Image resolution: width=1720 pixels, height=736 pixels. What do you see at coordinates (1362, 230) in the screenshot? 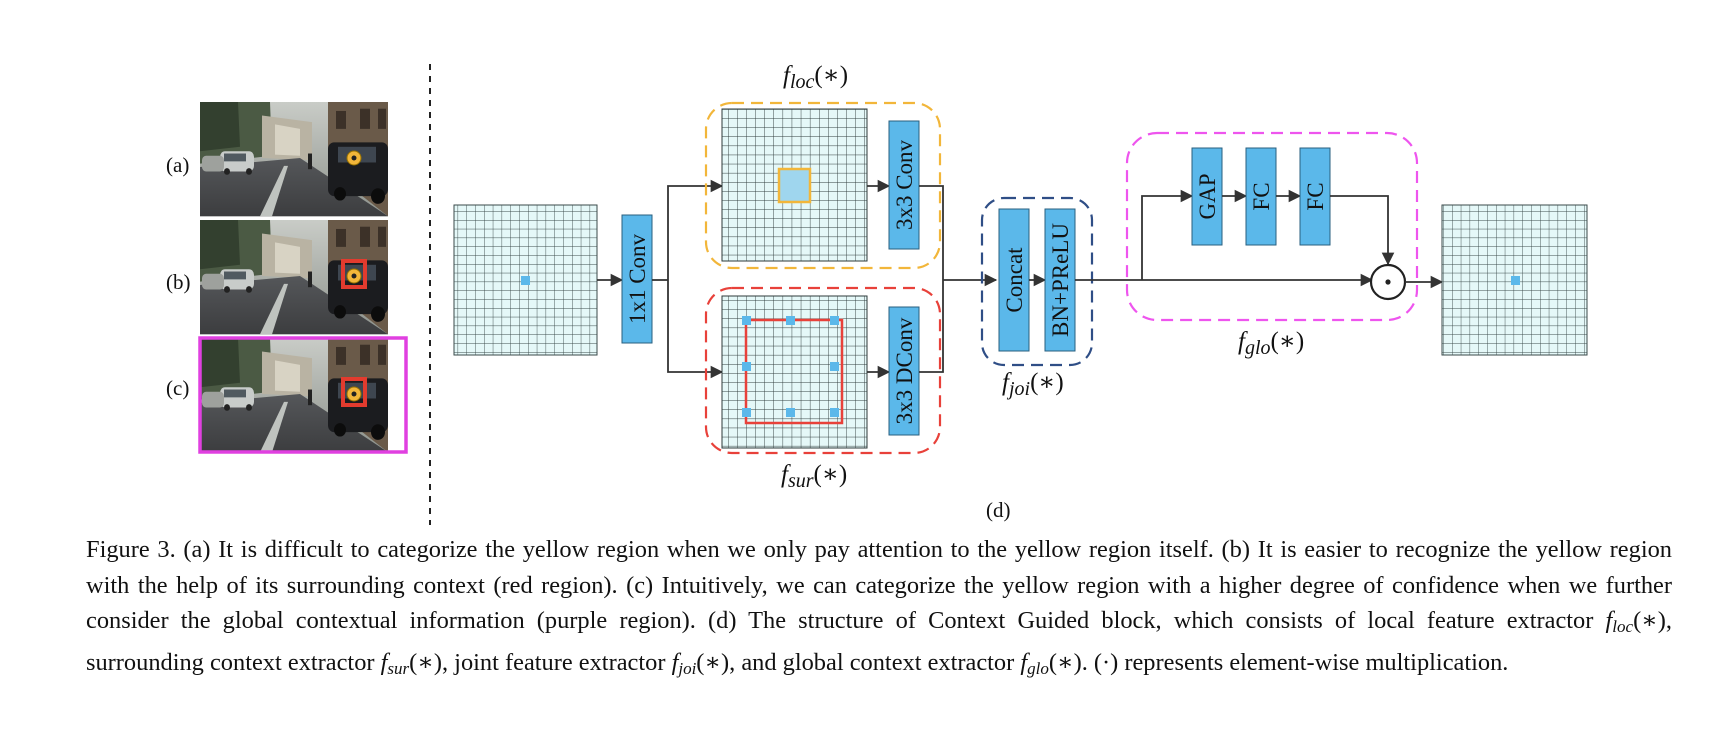
I see `arrow-fc2-to-multiply` at bounding box center [1362, 230].